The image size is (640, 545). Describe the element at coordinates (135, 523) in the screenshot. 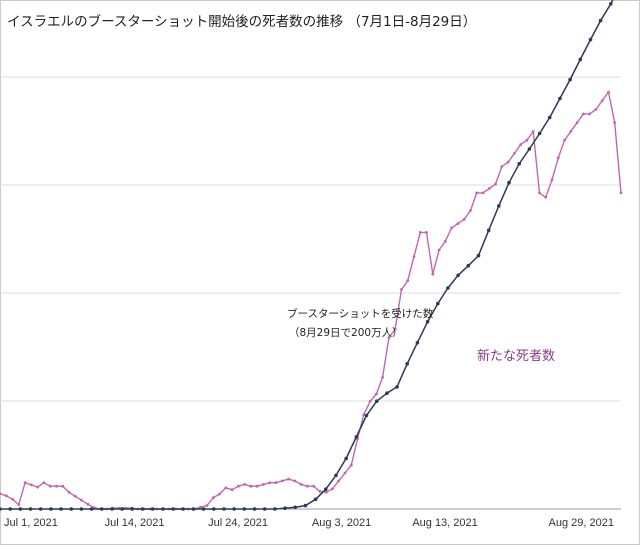

I see `x-tick-label: Jul 14, 2021` at that location.